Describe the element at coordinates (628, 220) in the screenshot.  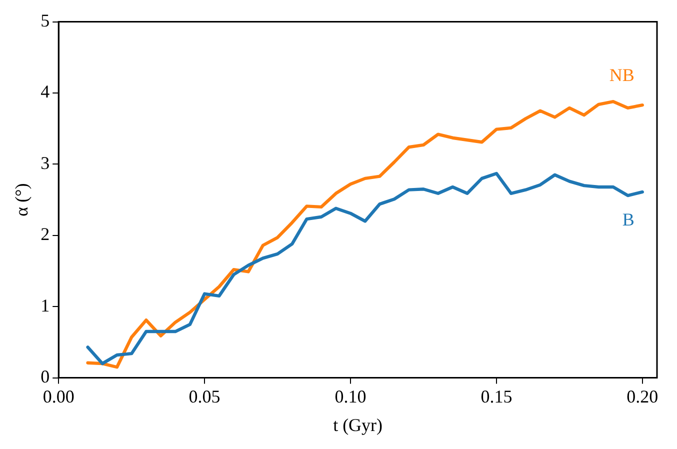
I see `series-label: B` at that location.